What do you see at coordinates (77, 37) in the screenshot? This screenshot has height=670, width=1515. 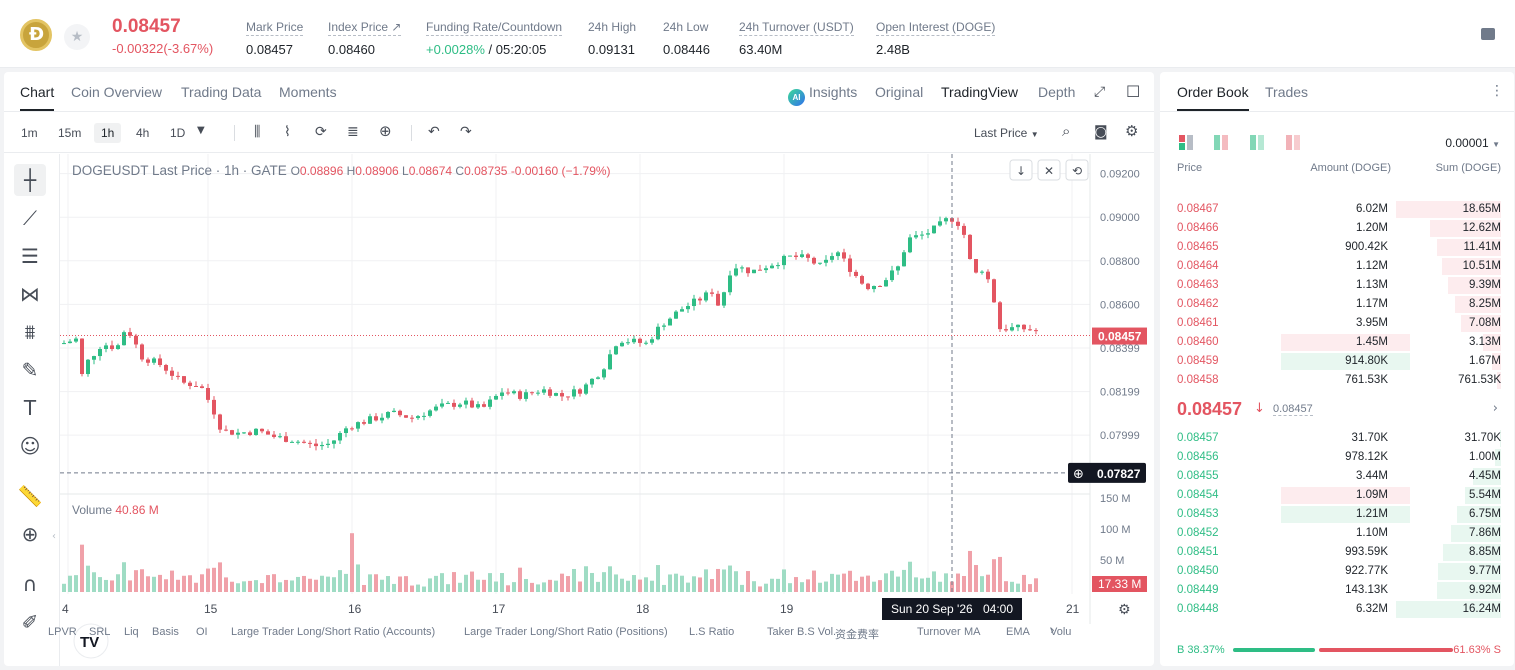 I see `favorite-star-icon: ★` at bounding box center [77, 37].